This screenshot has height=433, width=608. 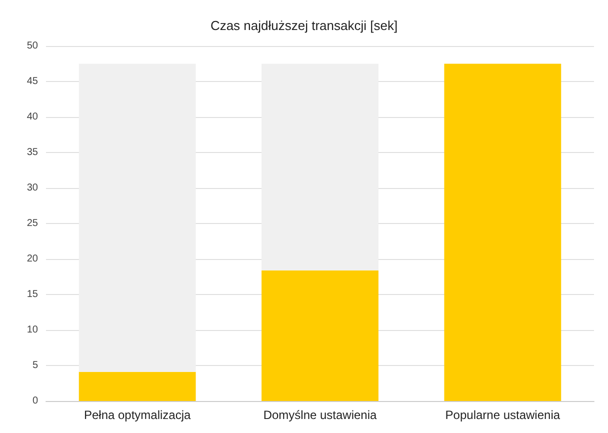 I want to click on x-tick-label: Domyślne ustawienia, so click(x=320, y=415).